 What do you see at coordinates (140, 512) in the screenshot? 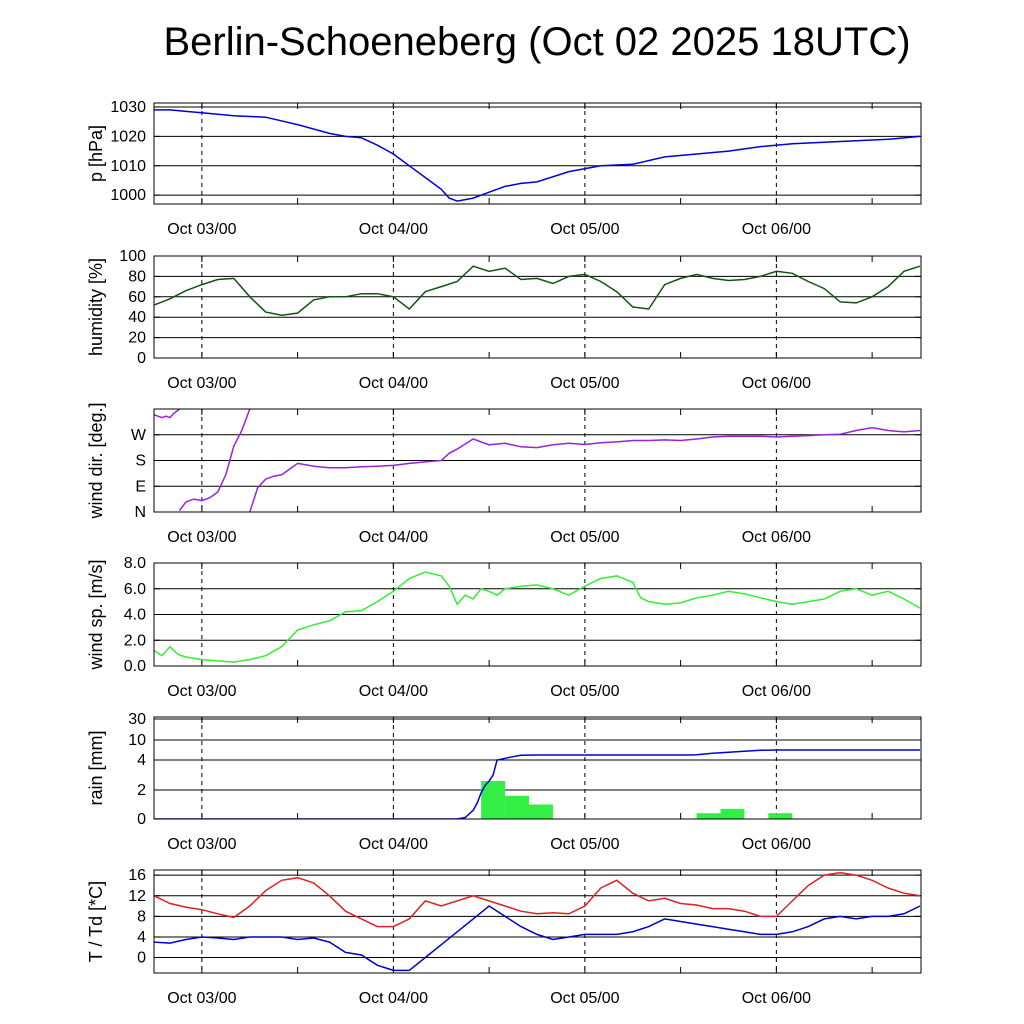
I see `ytick-label: N` at bounding box center [140, 512].